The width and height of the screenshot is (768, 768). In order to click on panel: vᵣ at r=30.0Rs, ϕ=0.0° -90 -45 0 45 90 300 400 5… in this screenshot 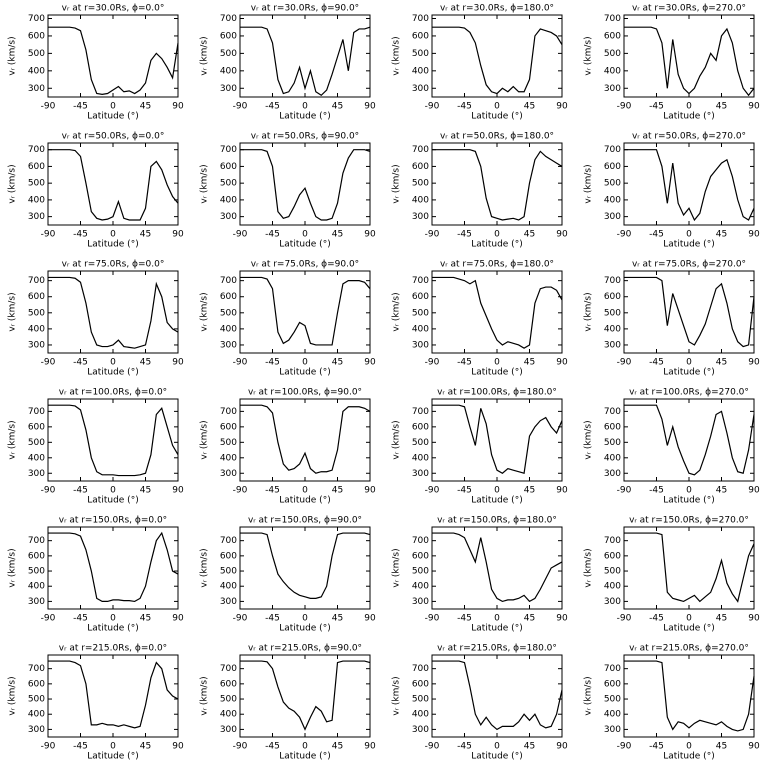, I will do `click(96, 63)`.